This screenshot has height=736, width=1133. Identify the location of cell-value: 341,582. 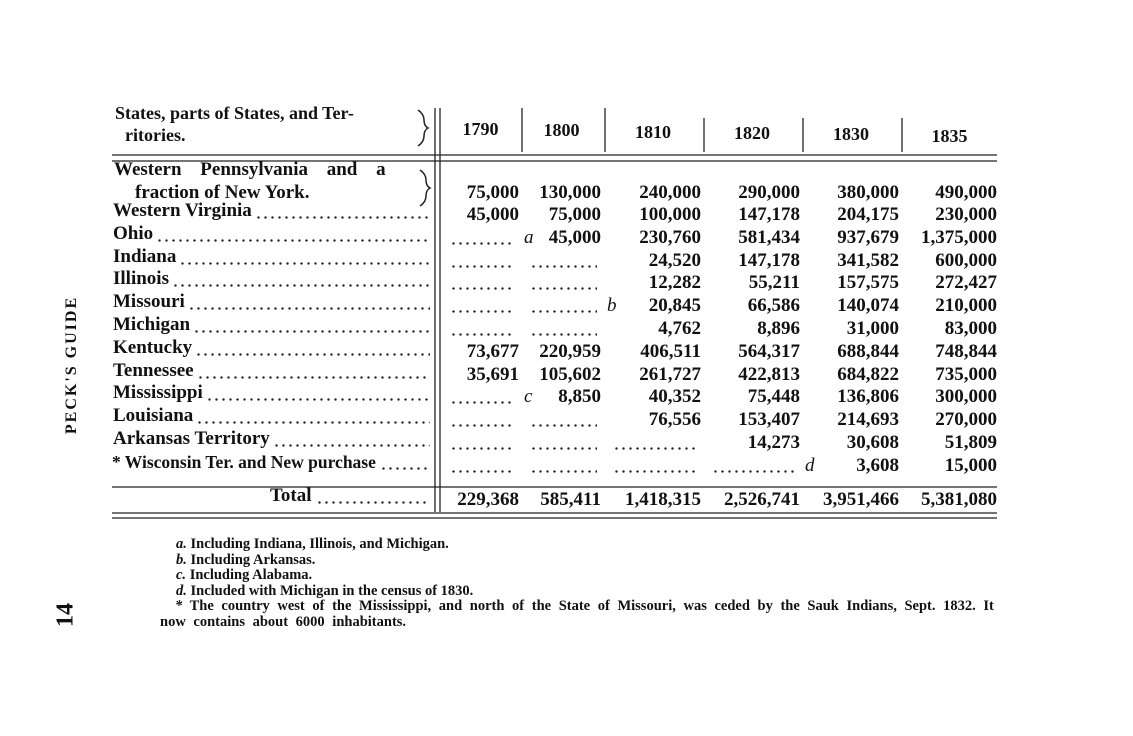
(868, 260).